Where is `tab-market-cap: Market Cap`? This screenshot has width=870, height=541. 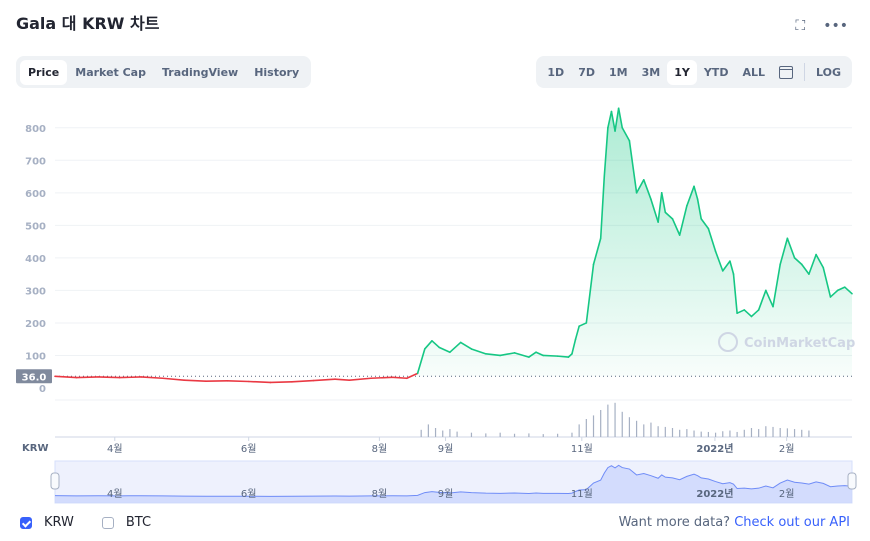
tab-market-cap: Market Cap is located at coordinates (110, 72).